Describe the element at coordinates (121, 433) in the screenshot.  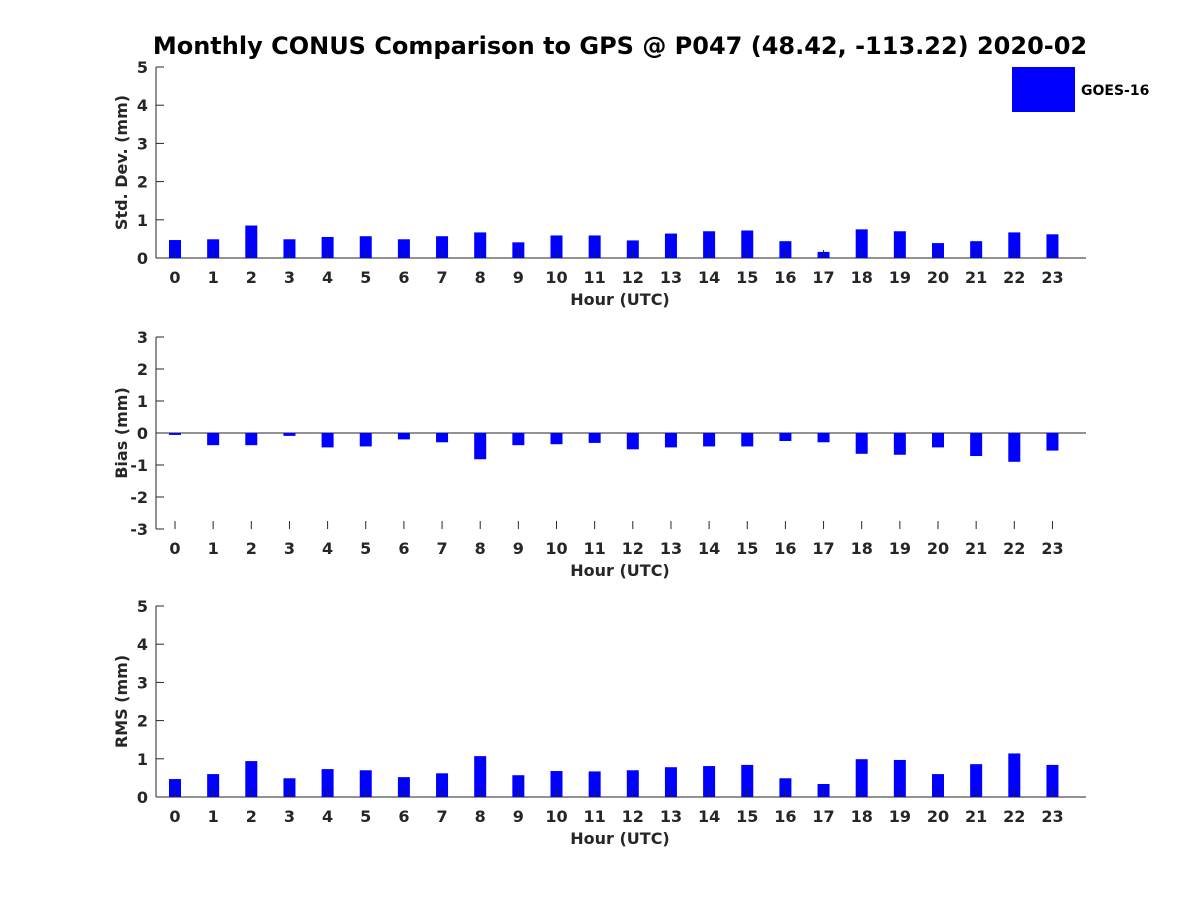
I see `bias-y-axis-label: Bias (mm)` at that location.